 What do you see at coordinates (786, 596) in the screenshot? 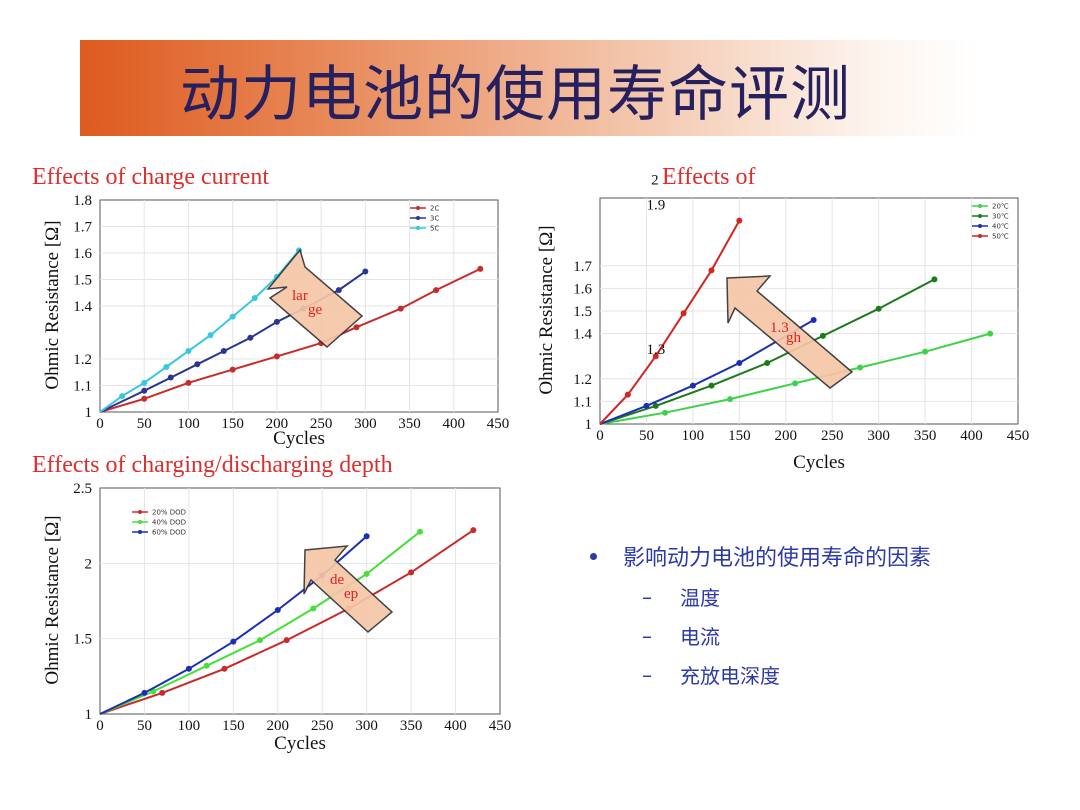
I see `factor-item: – 温度` at bounding box center [786, 596].